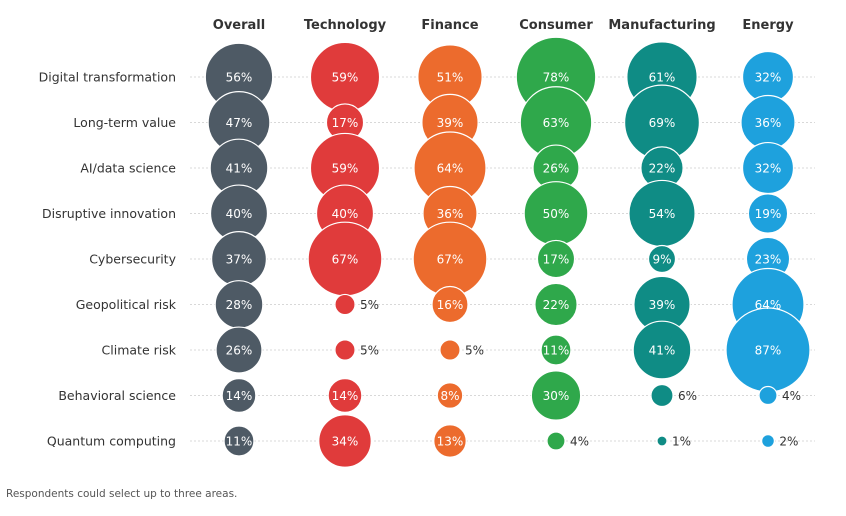 The height and width of the screenshot is (516, 846). What do you see at coordinates (132, 259) in the screenshot?
I see `row-label: Cybersecurity` at bounding box center [132, 259].